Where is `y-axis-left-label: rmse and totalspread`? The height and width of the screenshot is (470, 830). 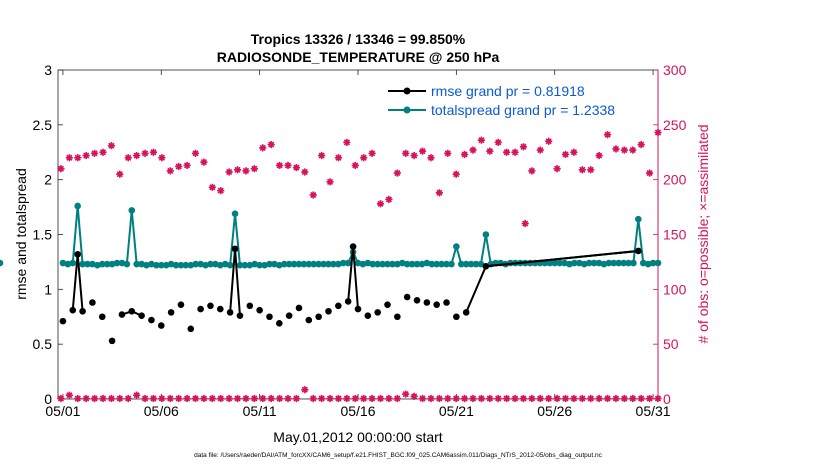
y-axis-left-label: rmse and totalspread is located at coordinates (21, 234).